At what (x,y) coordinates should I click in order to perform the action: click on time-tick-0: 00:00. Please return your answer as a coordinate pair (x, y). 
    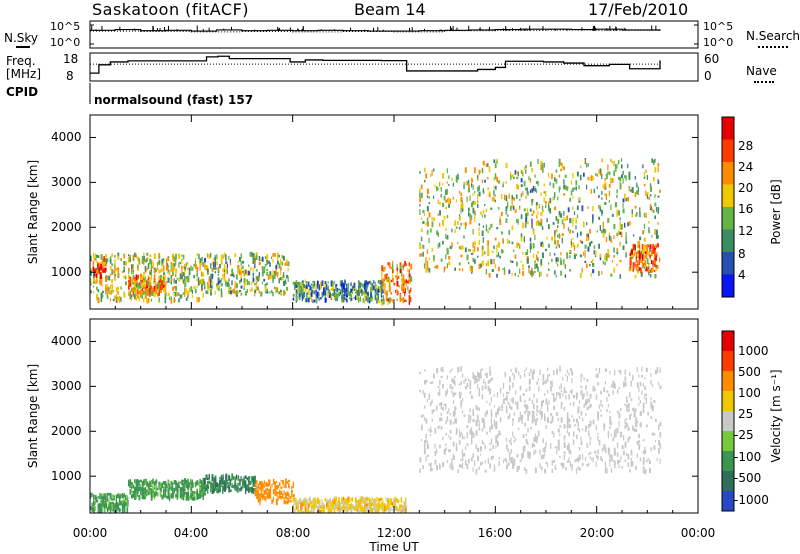
    Looking at the image, I should click on (90, 533).